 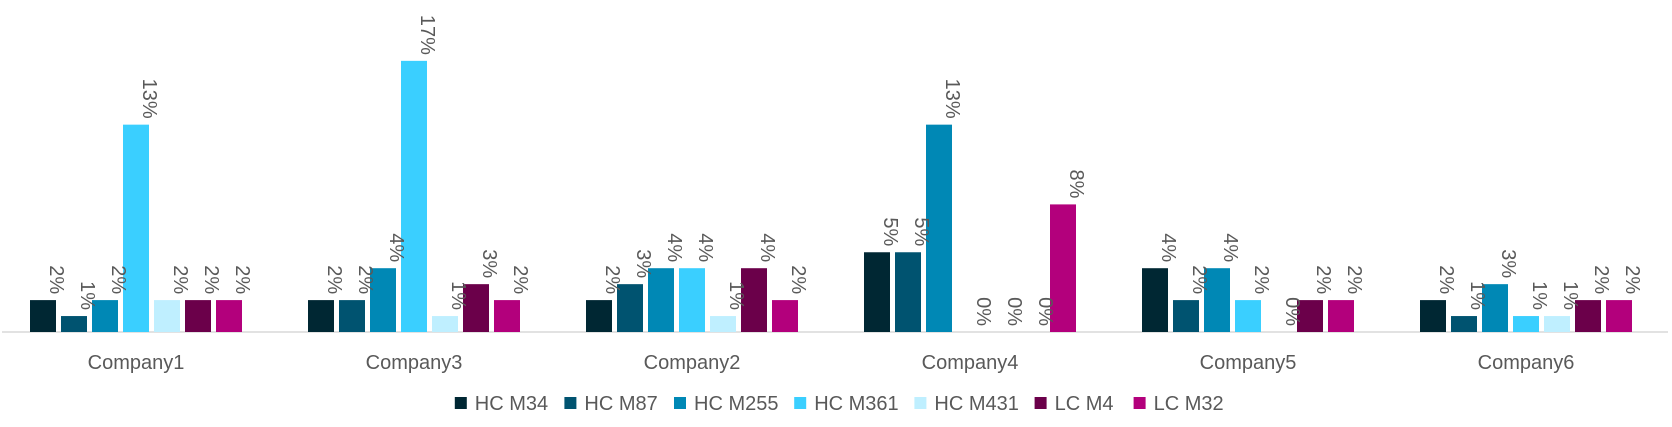 What do you see at coordinates (890, 231) in the screenshot?
I see `data-label: 5%` at bounding box center [890, 231].